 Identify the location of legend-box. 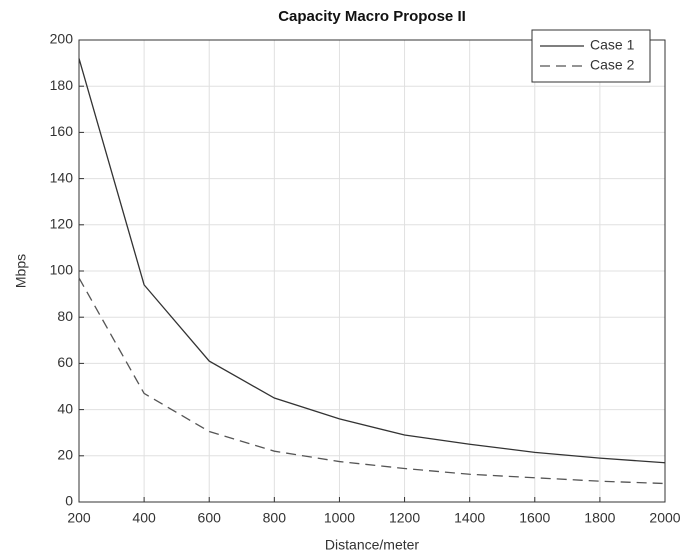
(591, 56).